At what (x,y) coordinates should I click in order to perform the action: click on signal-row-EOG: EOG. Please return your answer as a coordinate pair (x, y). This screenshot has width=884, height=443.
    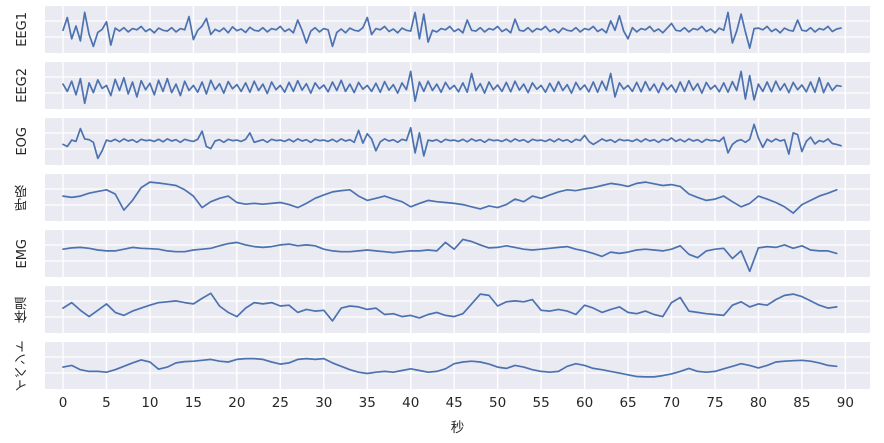
    Looking at the image, I should click on (442, 141).